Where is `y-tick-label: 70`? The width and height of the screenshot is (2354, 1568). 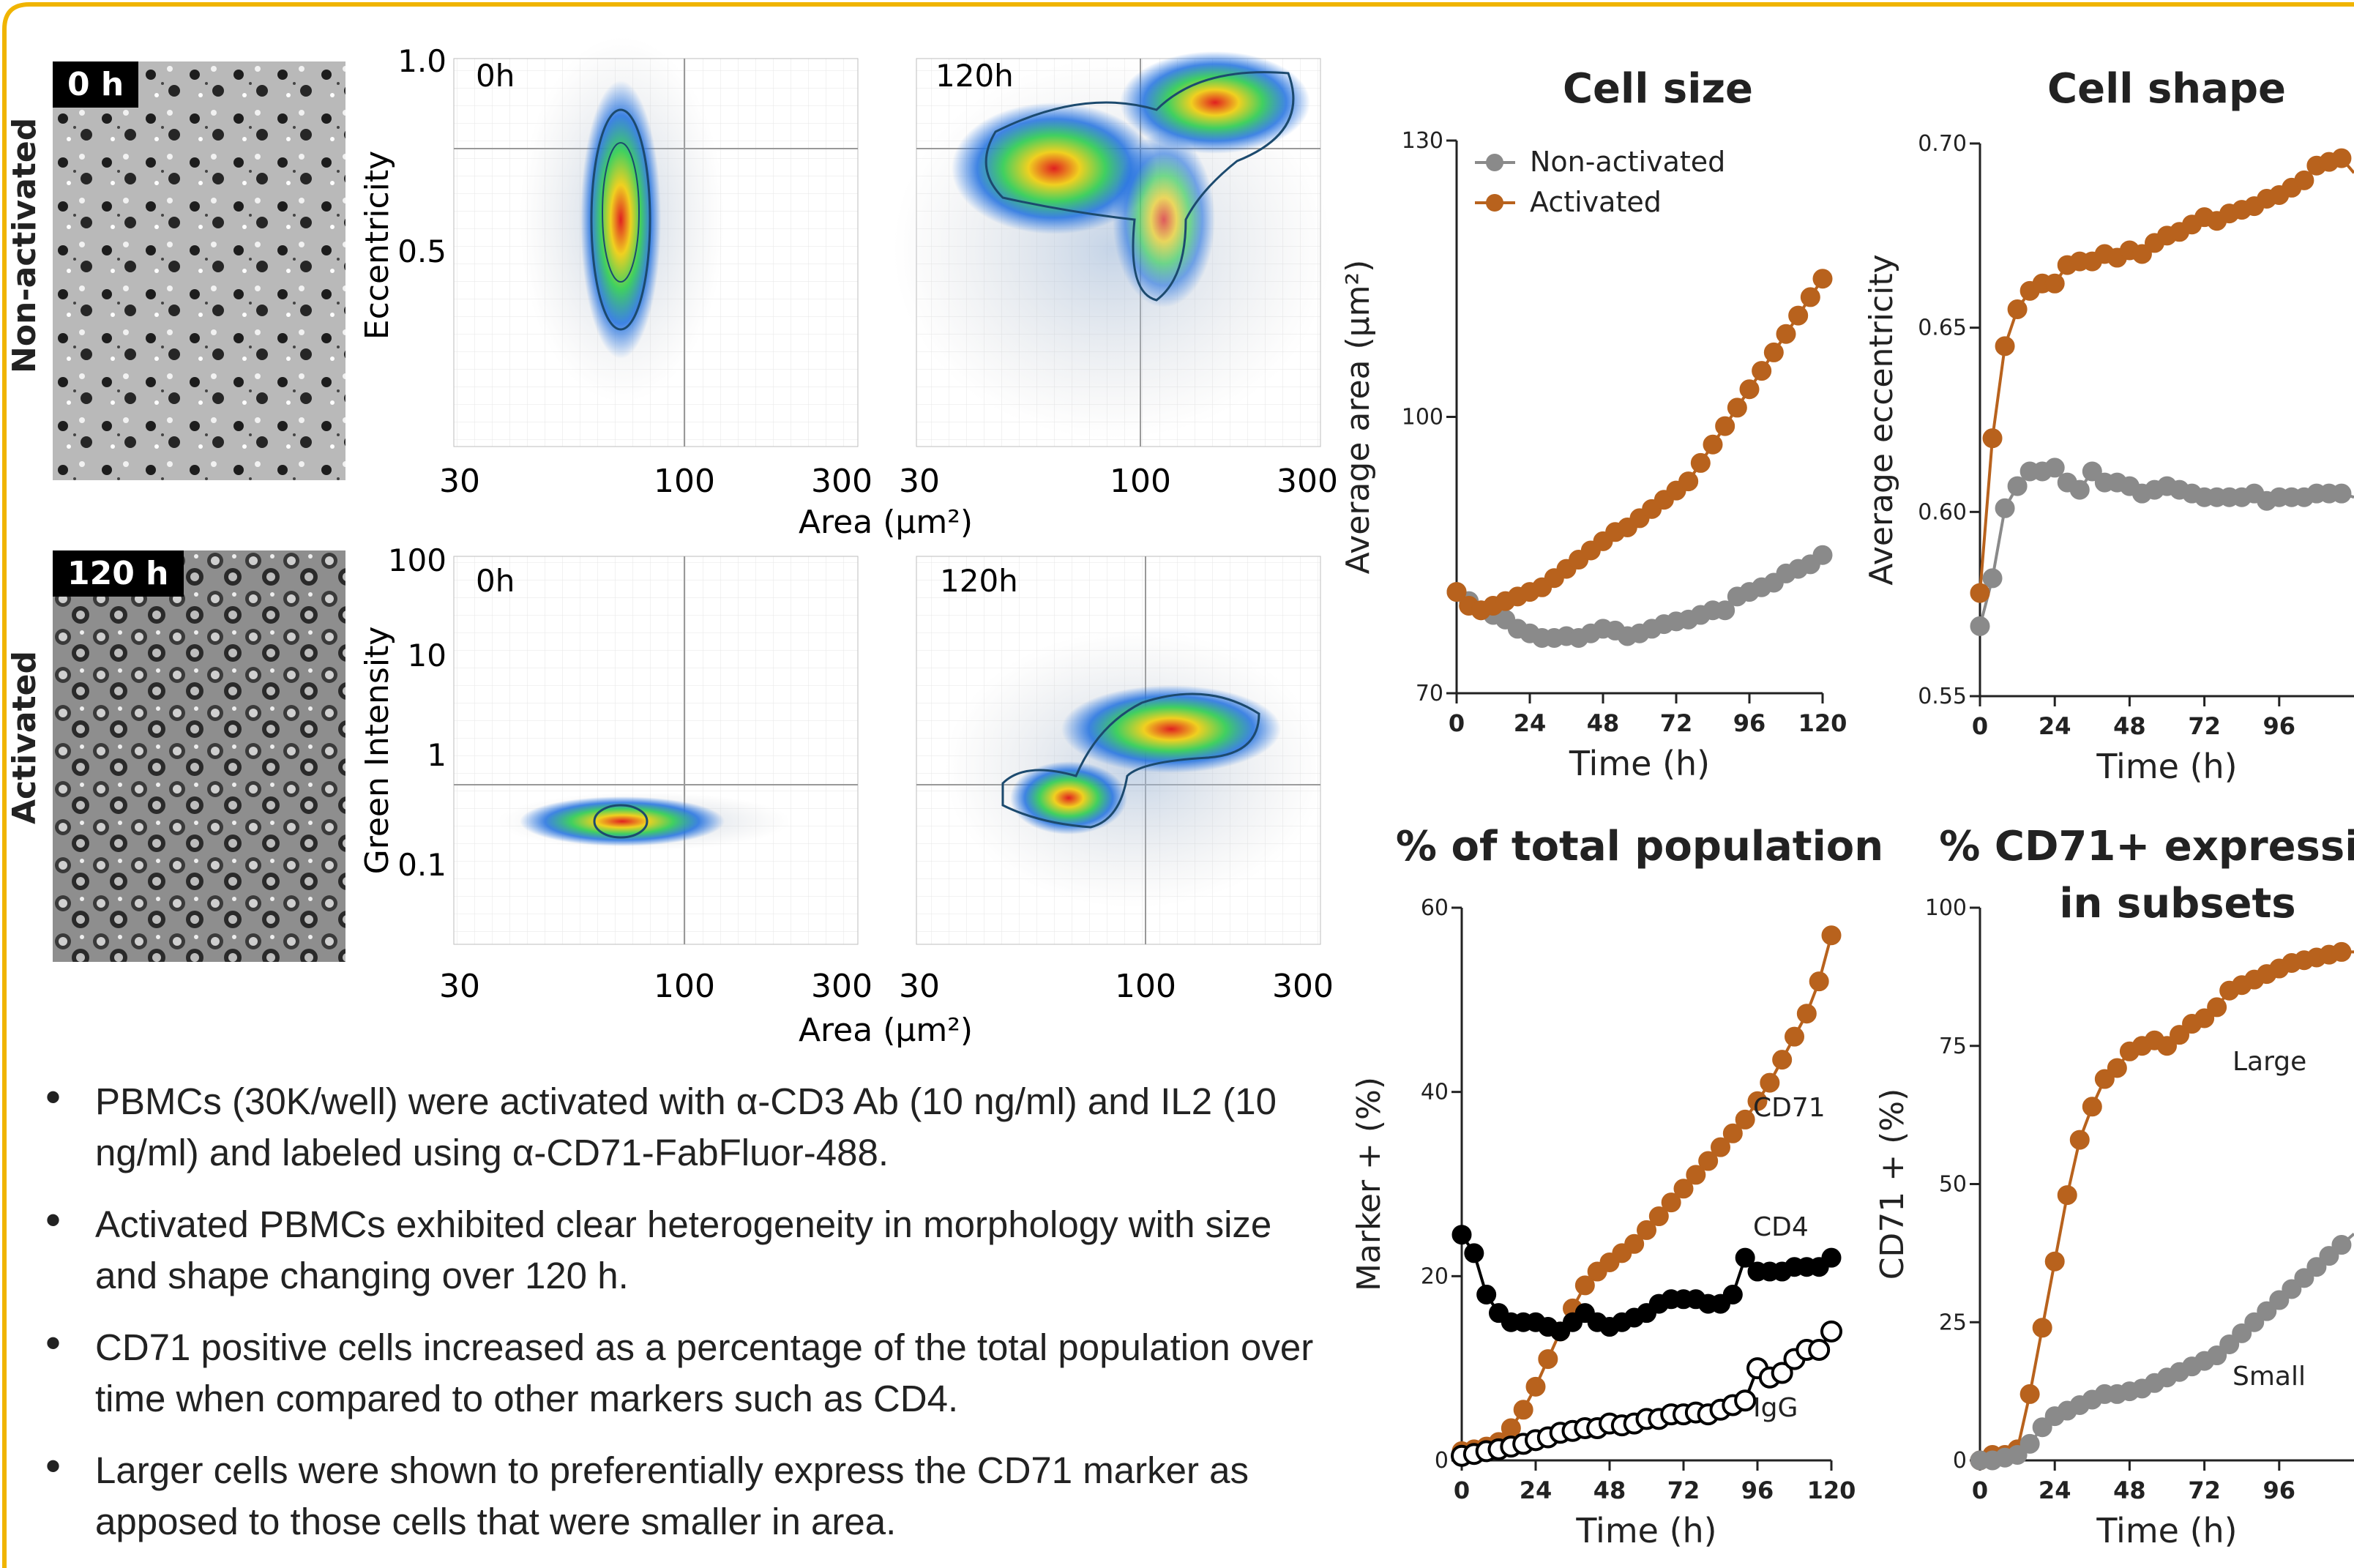
y-tick-label: 70 is located at coordinates (1429, 693).